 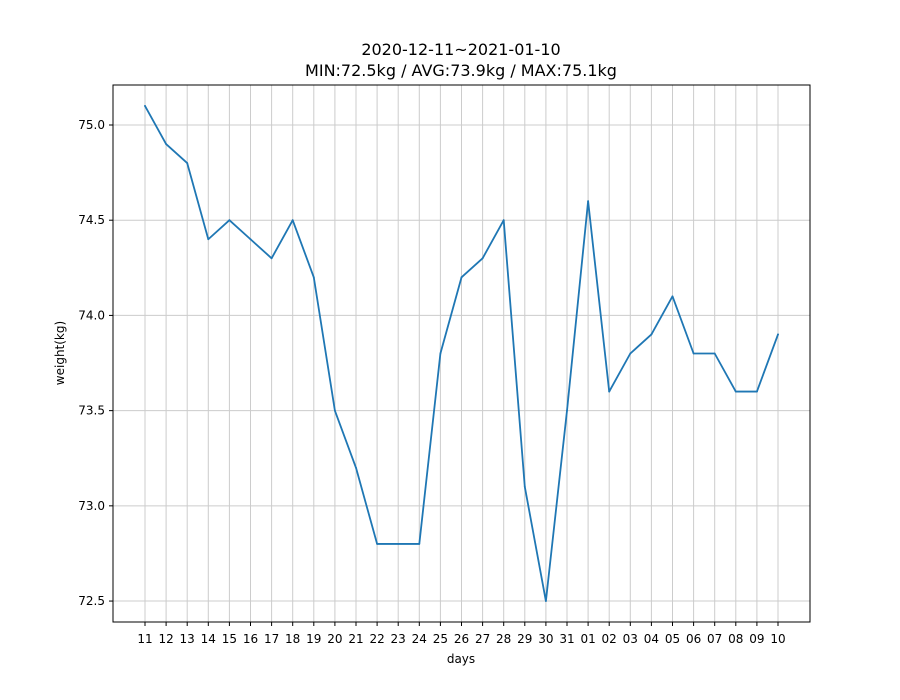 What do you see at coordinates (250, 639) in the screenshot?
I see `x-tick-label: 16` at bounding box center [250, 639].